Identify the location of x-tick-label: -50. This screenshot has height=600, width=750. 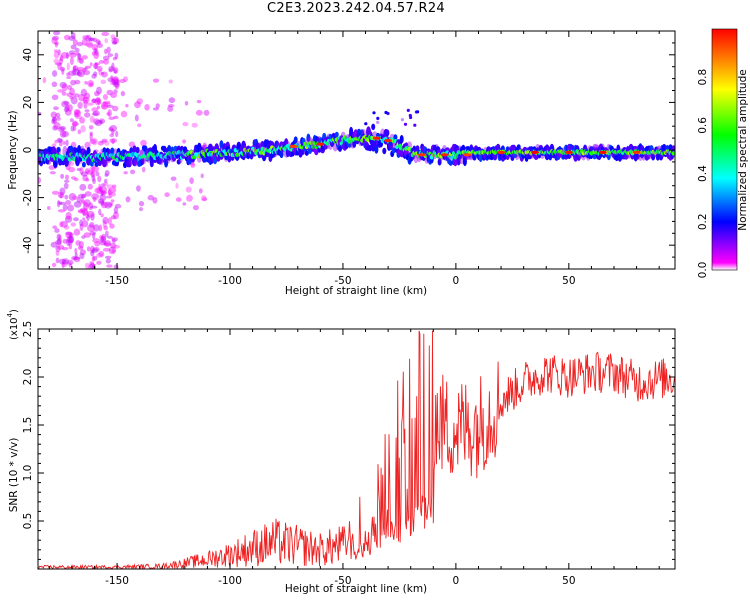
(342, 581).